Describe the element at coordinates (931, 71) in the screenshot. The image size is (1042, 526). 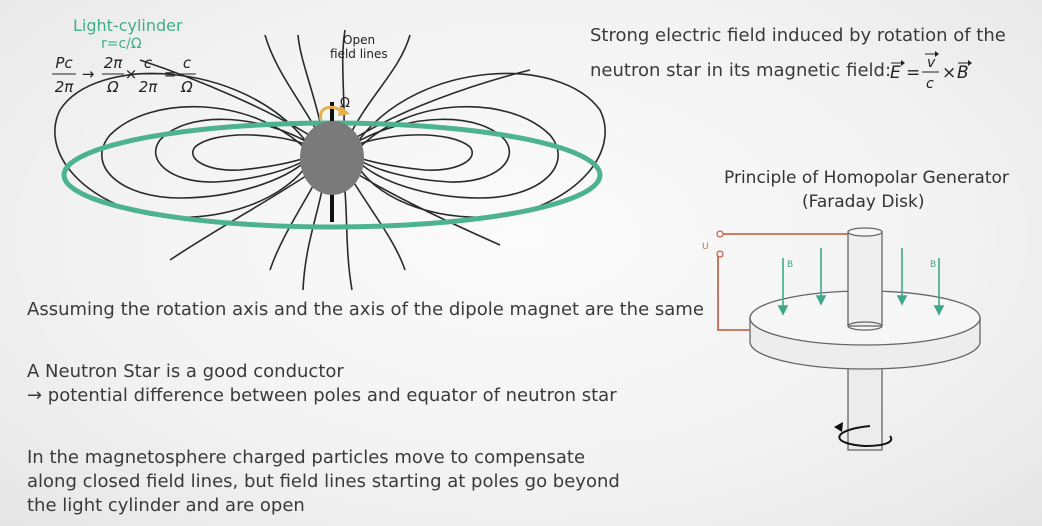
I see `electric-field-formula: E = v c × B` at that location.